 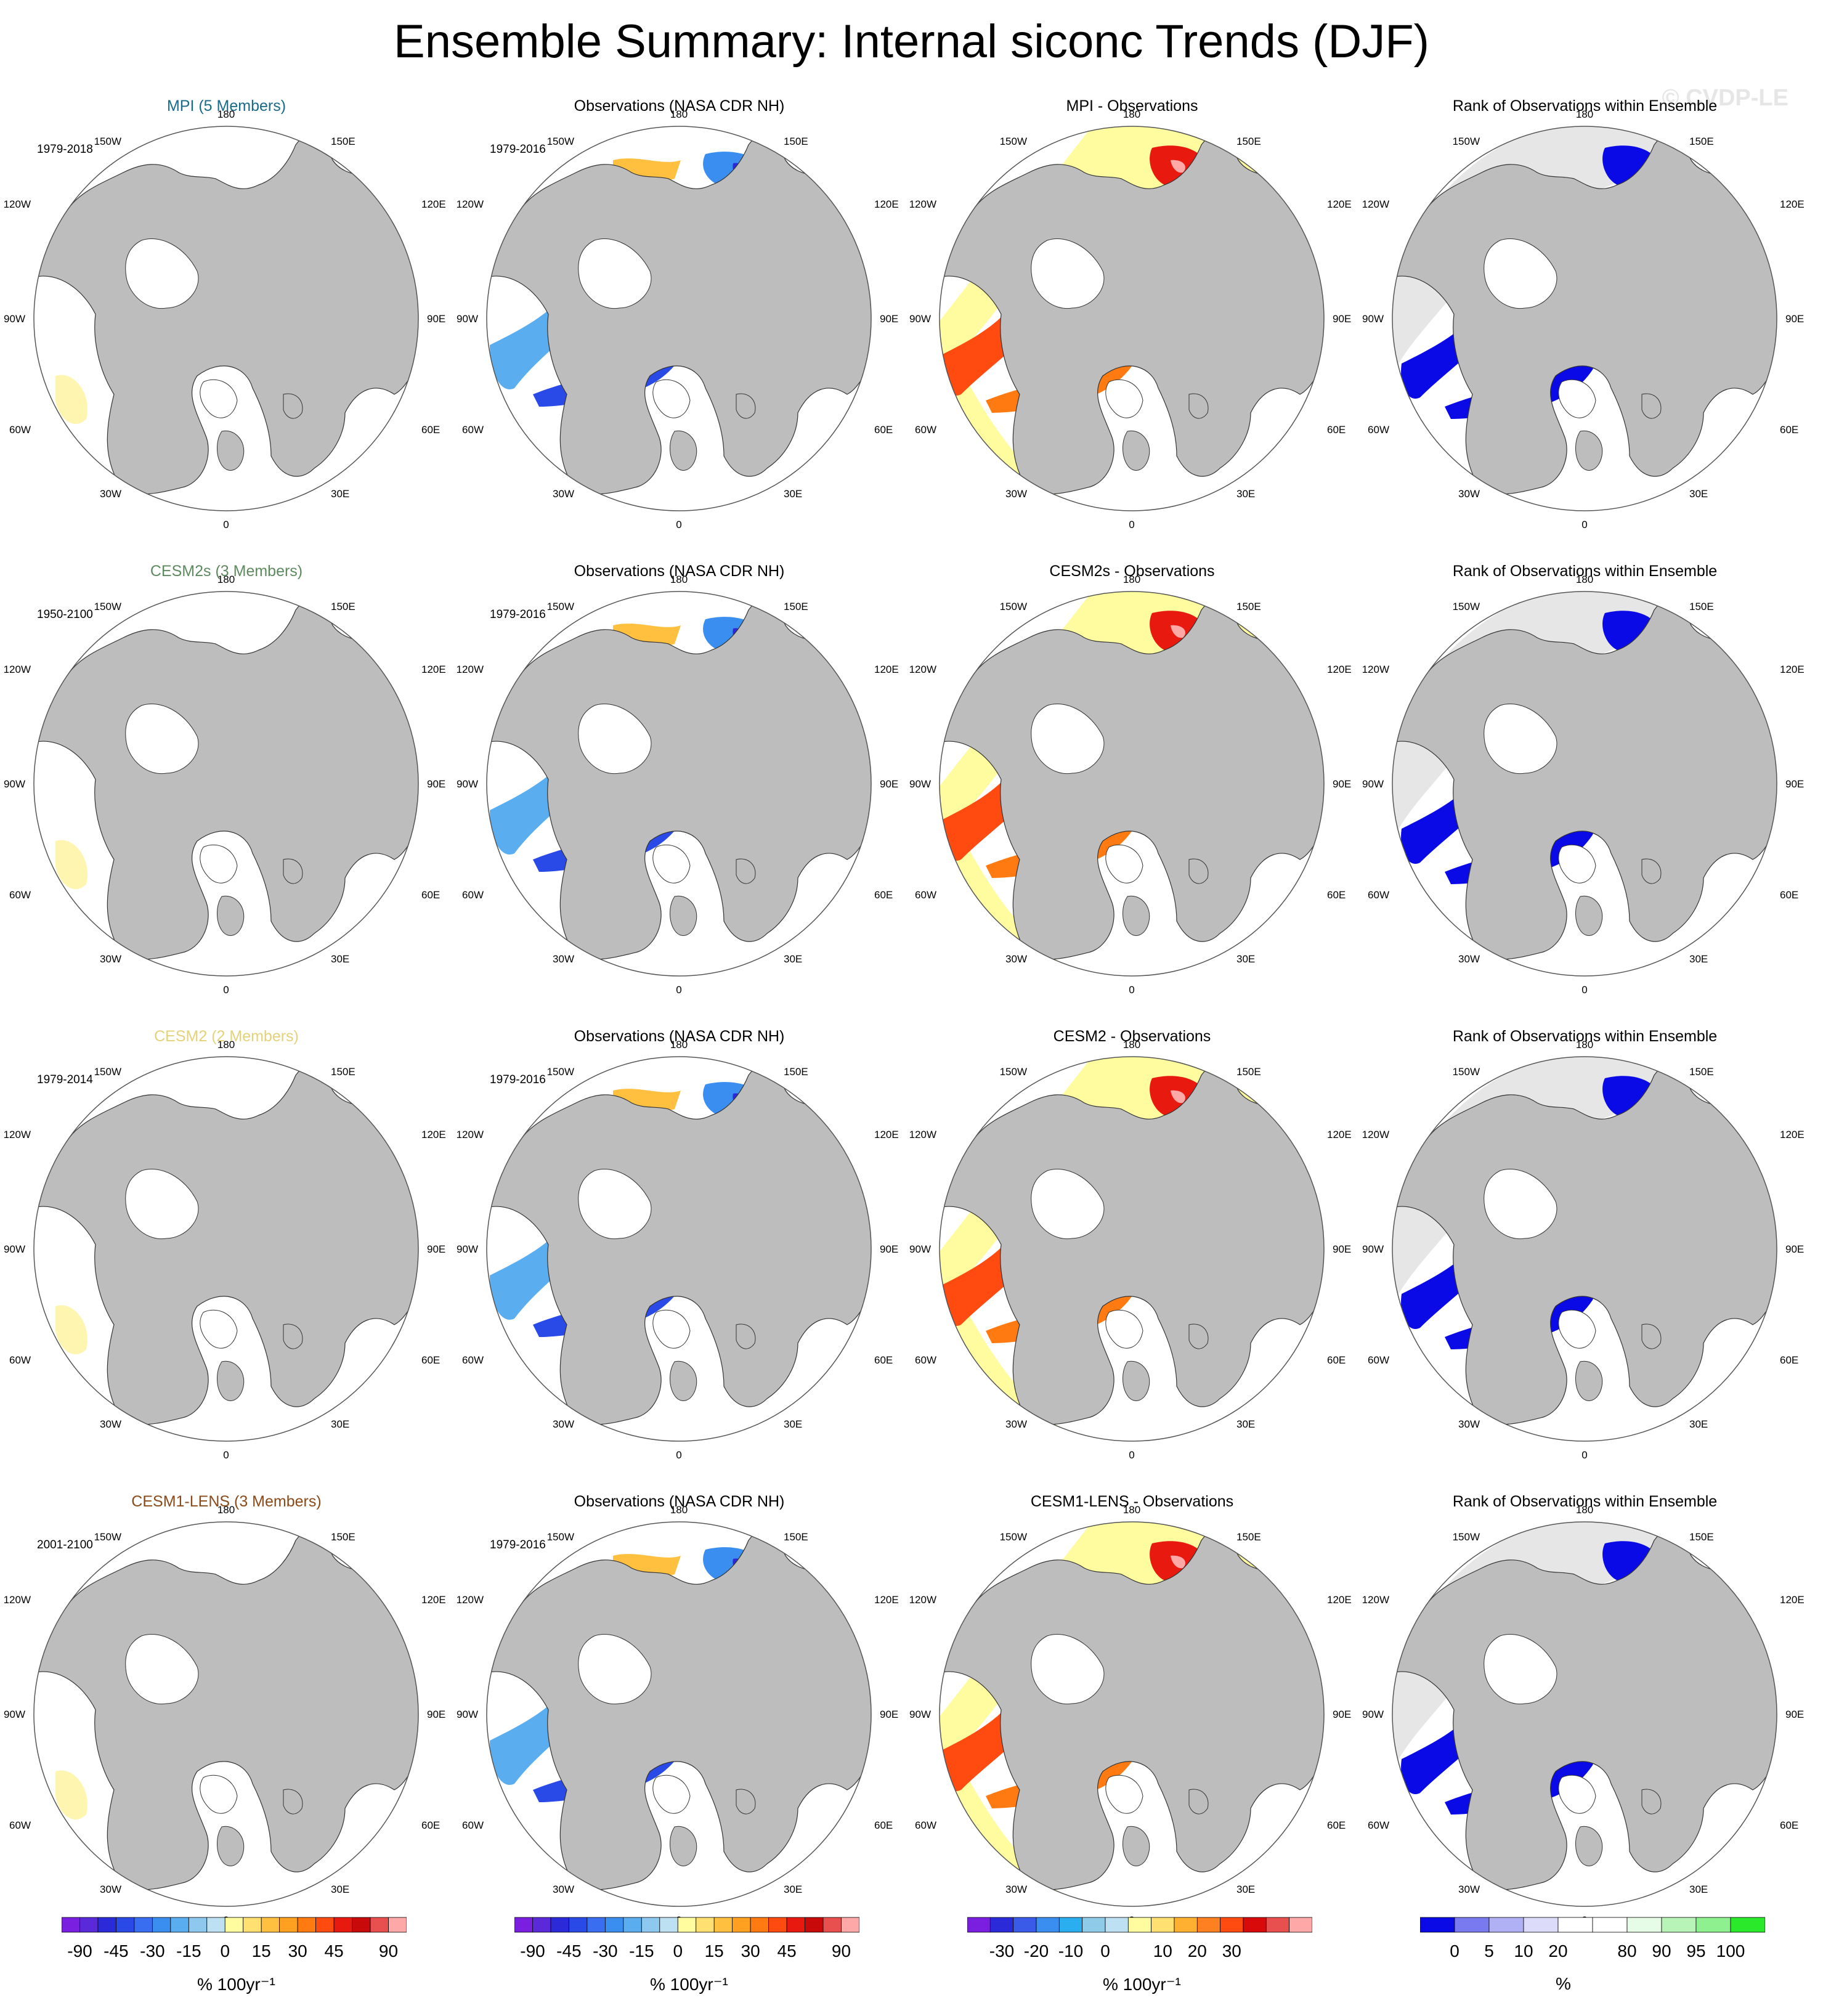 I want to click on colorbar-tick-label: 0, so click(x=225, y=1951).